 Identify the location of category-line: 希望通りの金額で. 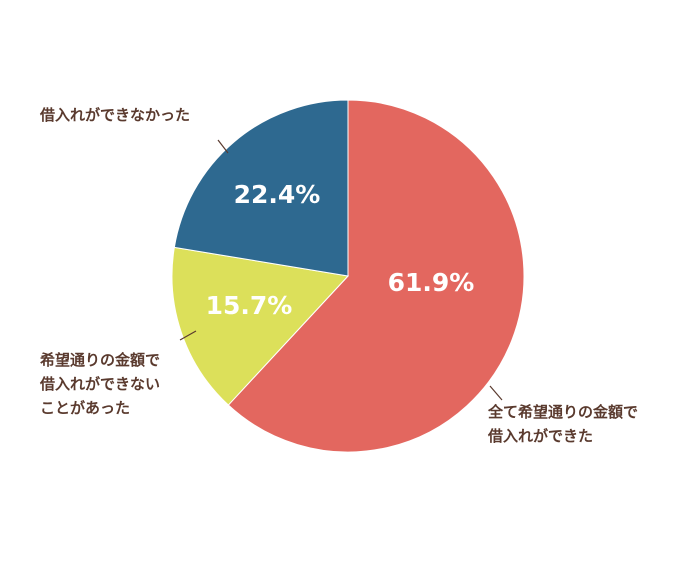
(100, 360).